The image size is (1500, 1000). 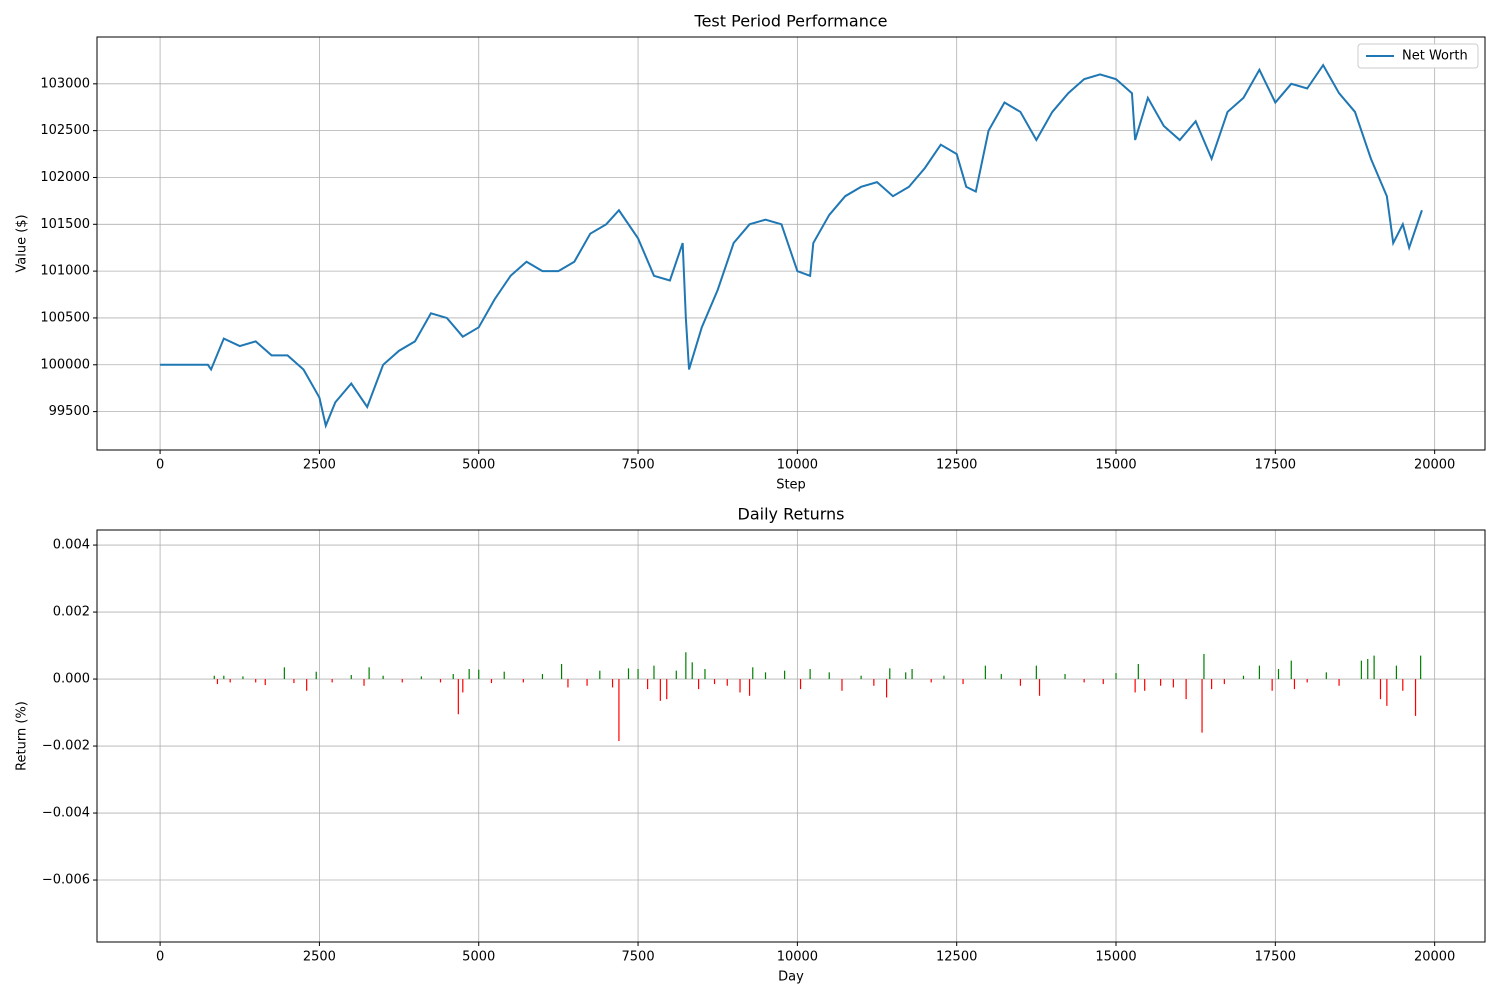 What do you see at coordinates (65, 130) in the screenshot?
I see `y-tick-label: 102500` at bounding box center [65, 130].